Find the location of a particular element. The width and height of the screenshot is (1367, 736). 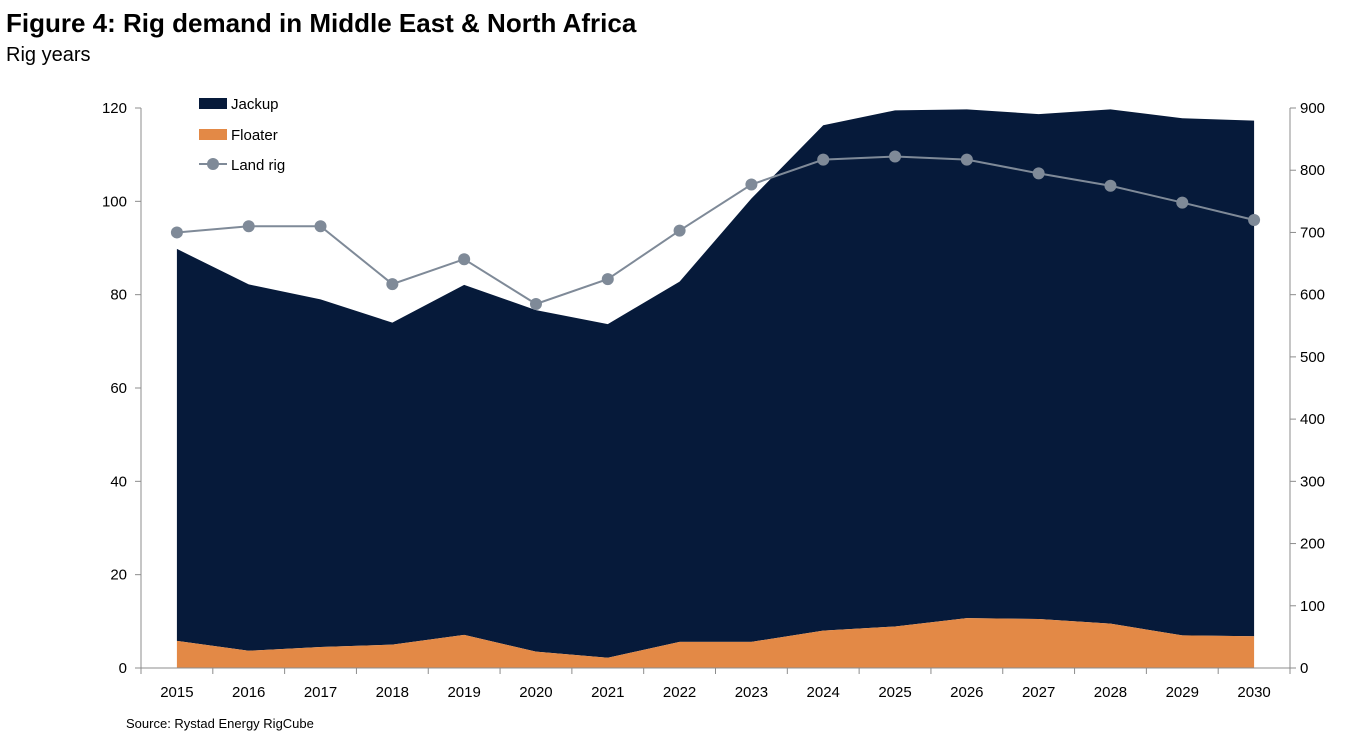

left-tick-label: 60 is located at coordinates (118, 388).